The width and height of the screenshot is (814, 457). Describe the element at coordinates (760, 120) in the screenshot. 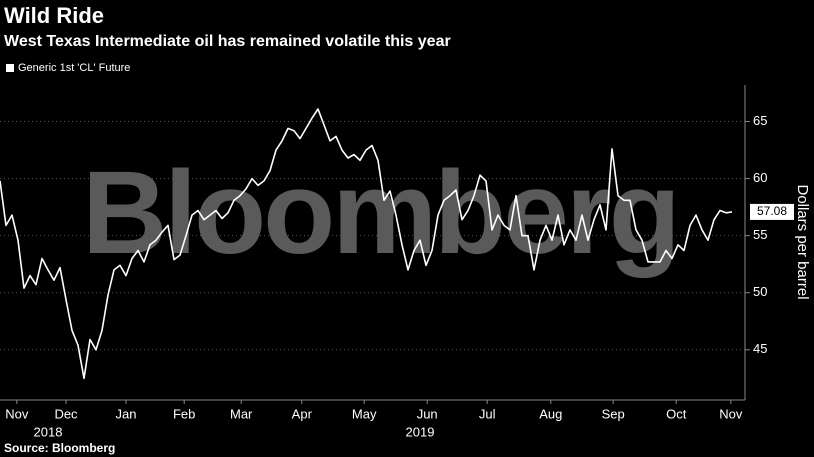

I see `y-tick-label: 65` at that location.